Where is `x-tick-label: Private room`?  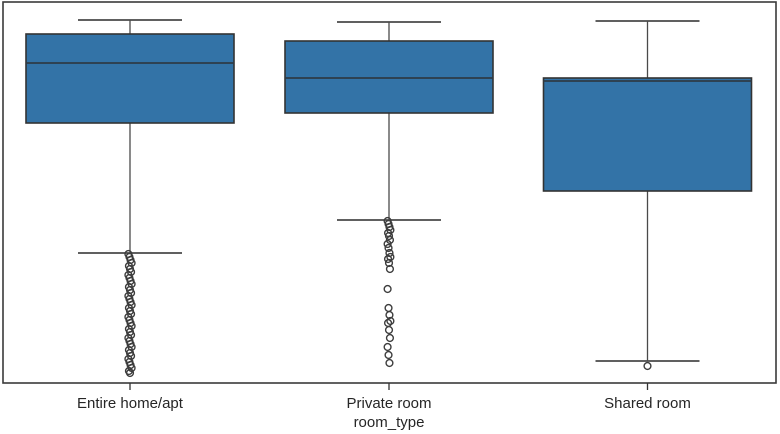 x-tick-label: Private room is located at coordinates (388, 403).